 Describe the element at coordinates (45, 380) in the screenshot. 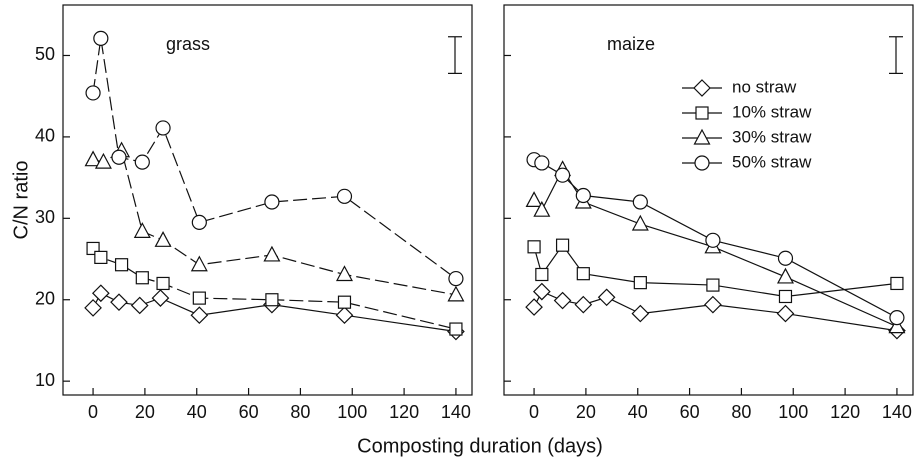

I see `y-tick-label: 10` at that location.